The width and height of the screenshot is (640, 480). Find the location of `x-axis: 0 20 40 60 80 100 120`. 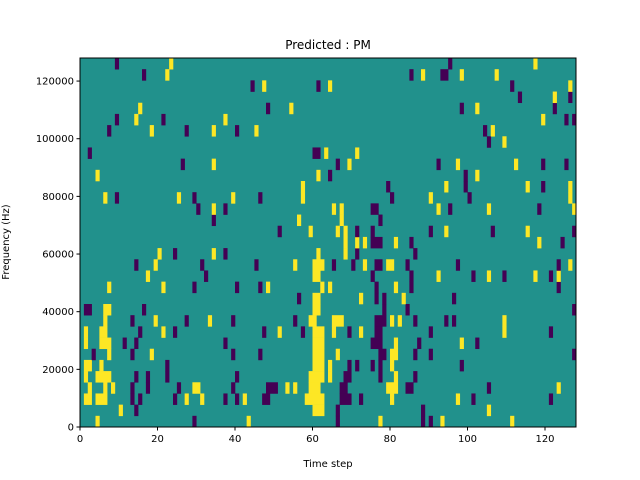

x-axis: 0 20 40 60 80 100 120 is located at coordinates (316, 436).